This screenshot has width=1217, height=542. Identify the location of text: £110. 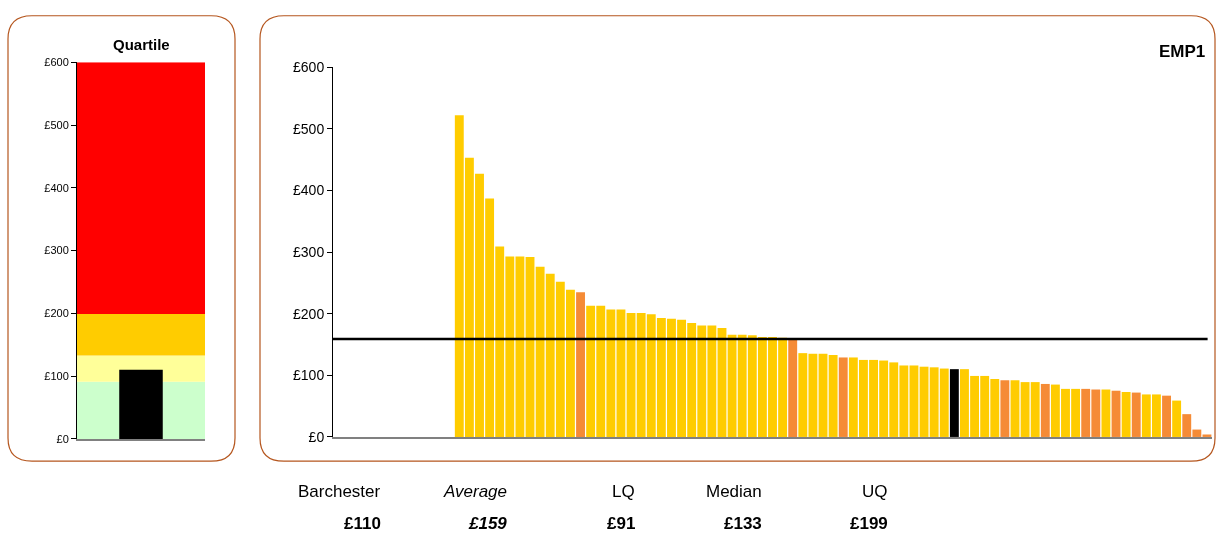
(362, 523).